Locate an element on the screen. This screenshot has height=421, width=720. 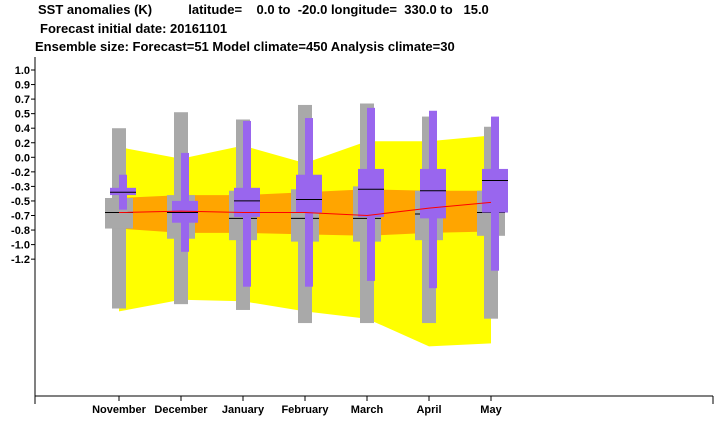
y-tick-label: -0.2 is located at coordinates (20, 173).